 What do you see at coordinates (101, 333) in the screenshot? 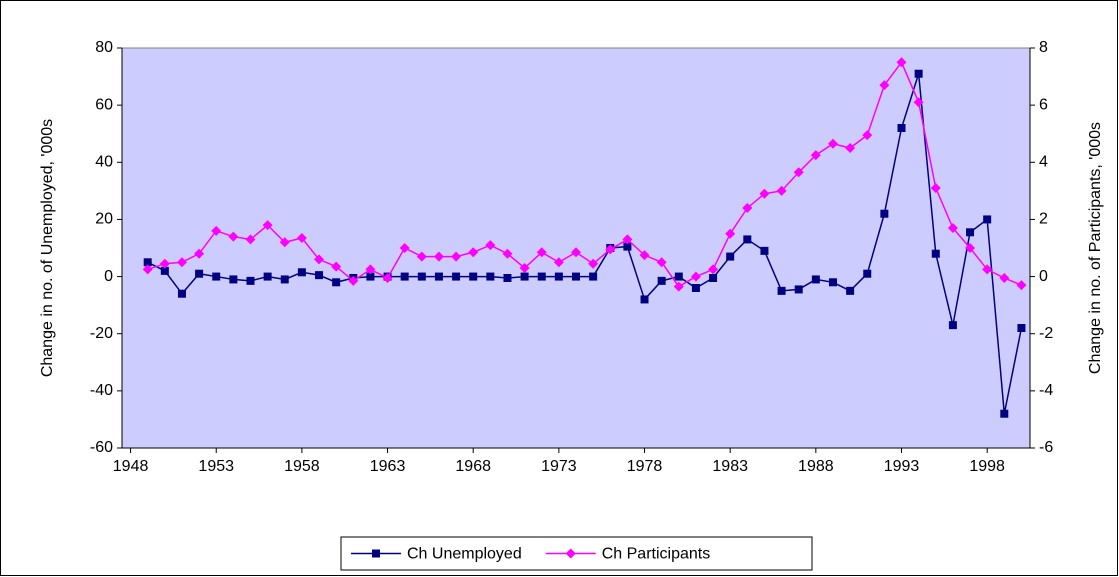
I see `y-tick-label: -20` at bounding box center [101, 333].